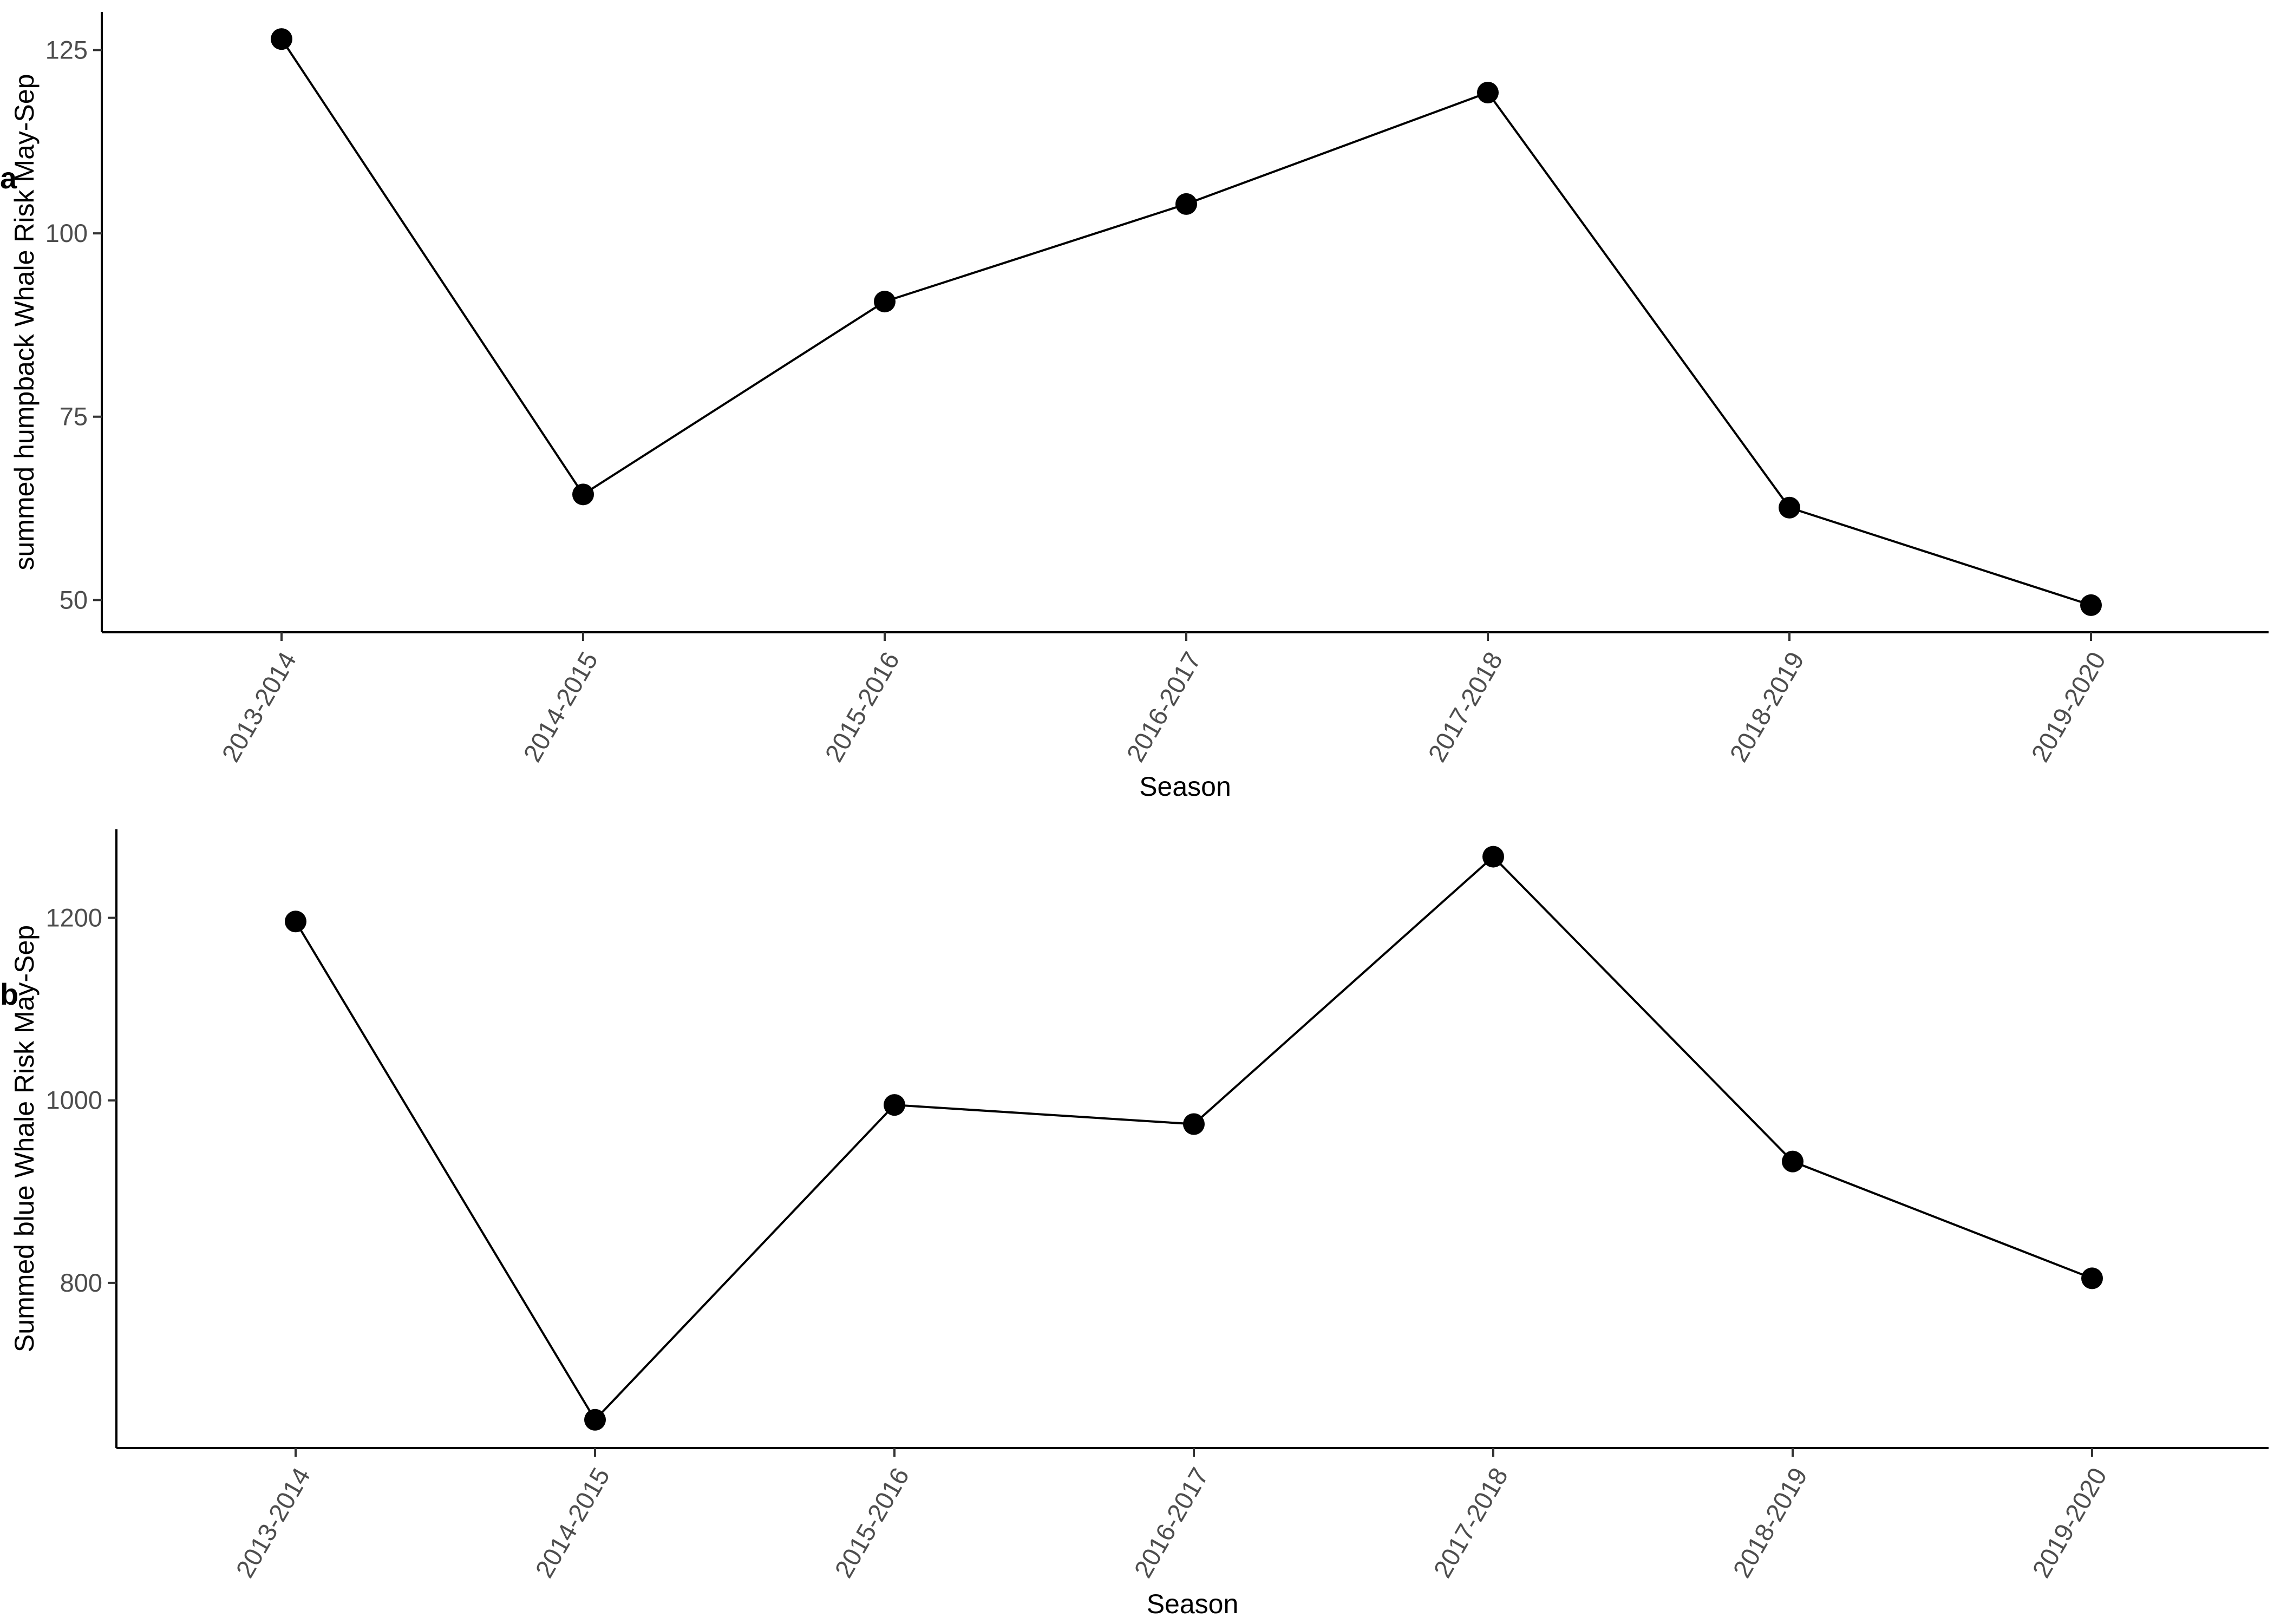  I want to click on y-tick-label: 50, so click(74, 599).